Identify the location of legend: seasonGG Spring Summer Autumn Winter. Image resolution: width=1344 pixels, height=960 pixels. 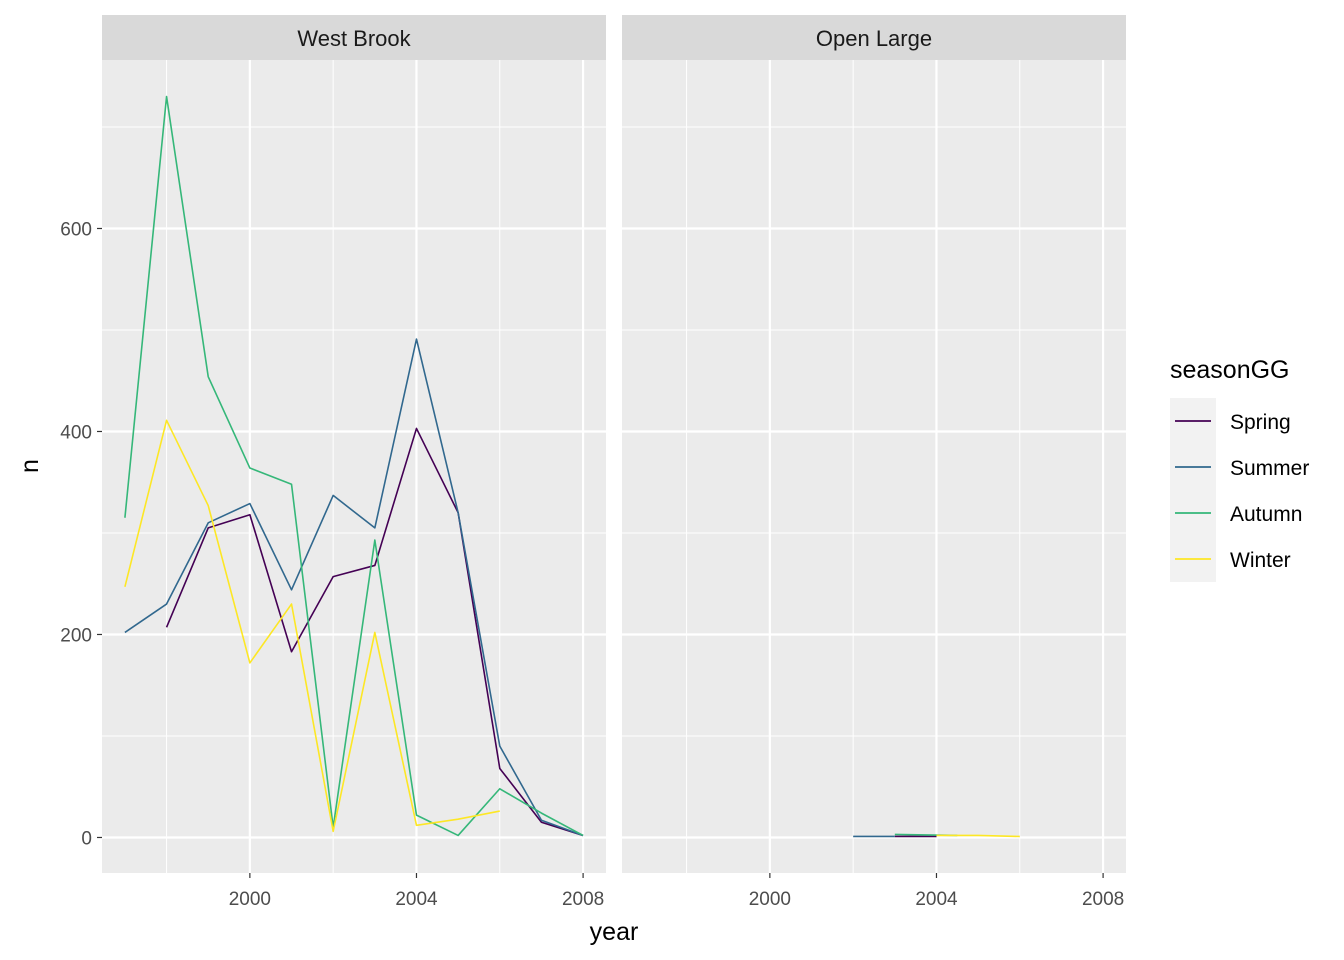
(1239, 469).